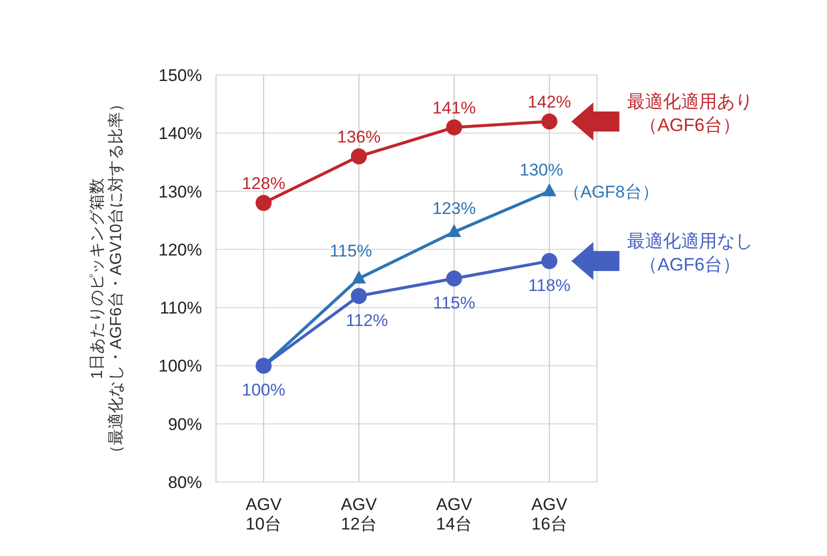 This screenshot has height=556, width=827. I want to click on y-tick-label: 100%, so click(180, 366).